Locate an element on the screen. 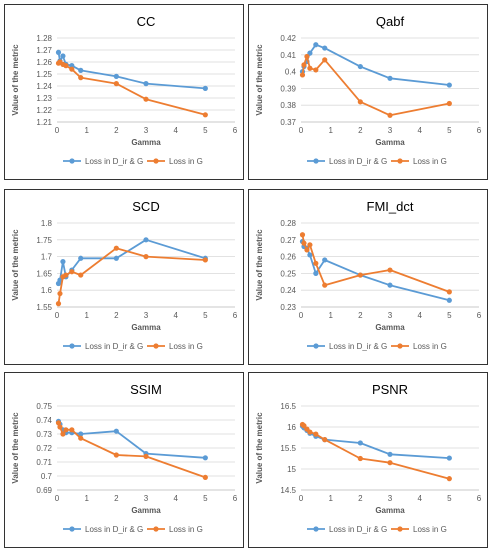  series-line-loss-d-ir-g is located at coordinates (375, 64).